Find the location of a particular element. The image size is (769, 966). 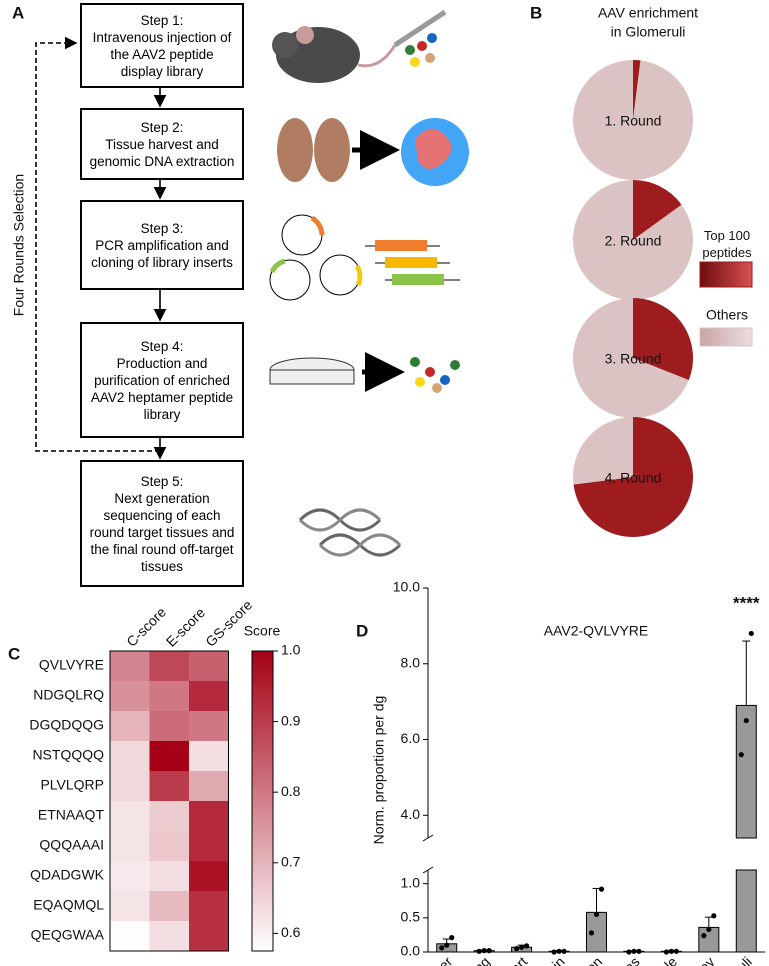

legend-line: Top 100 is located at coordinates (727, 235).